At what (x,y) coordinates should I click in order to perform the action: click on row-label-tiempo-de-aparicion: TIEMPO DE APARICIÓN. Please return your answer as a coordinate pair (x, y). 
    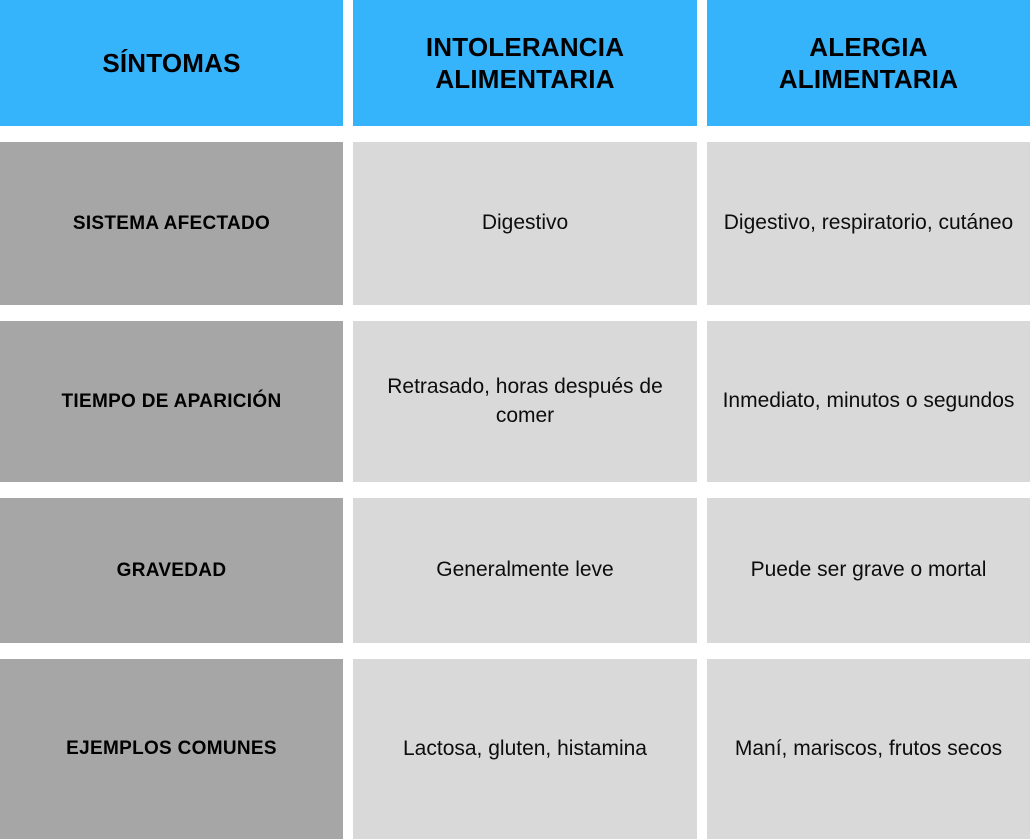
    Looking at the image, I should click on (171, 401).